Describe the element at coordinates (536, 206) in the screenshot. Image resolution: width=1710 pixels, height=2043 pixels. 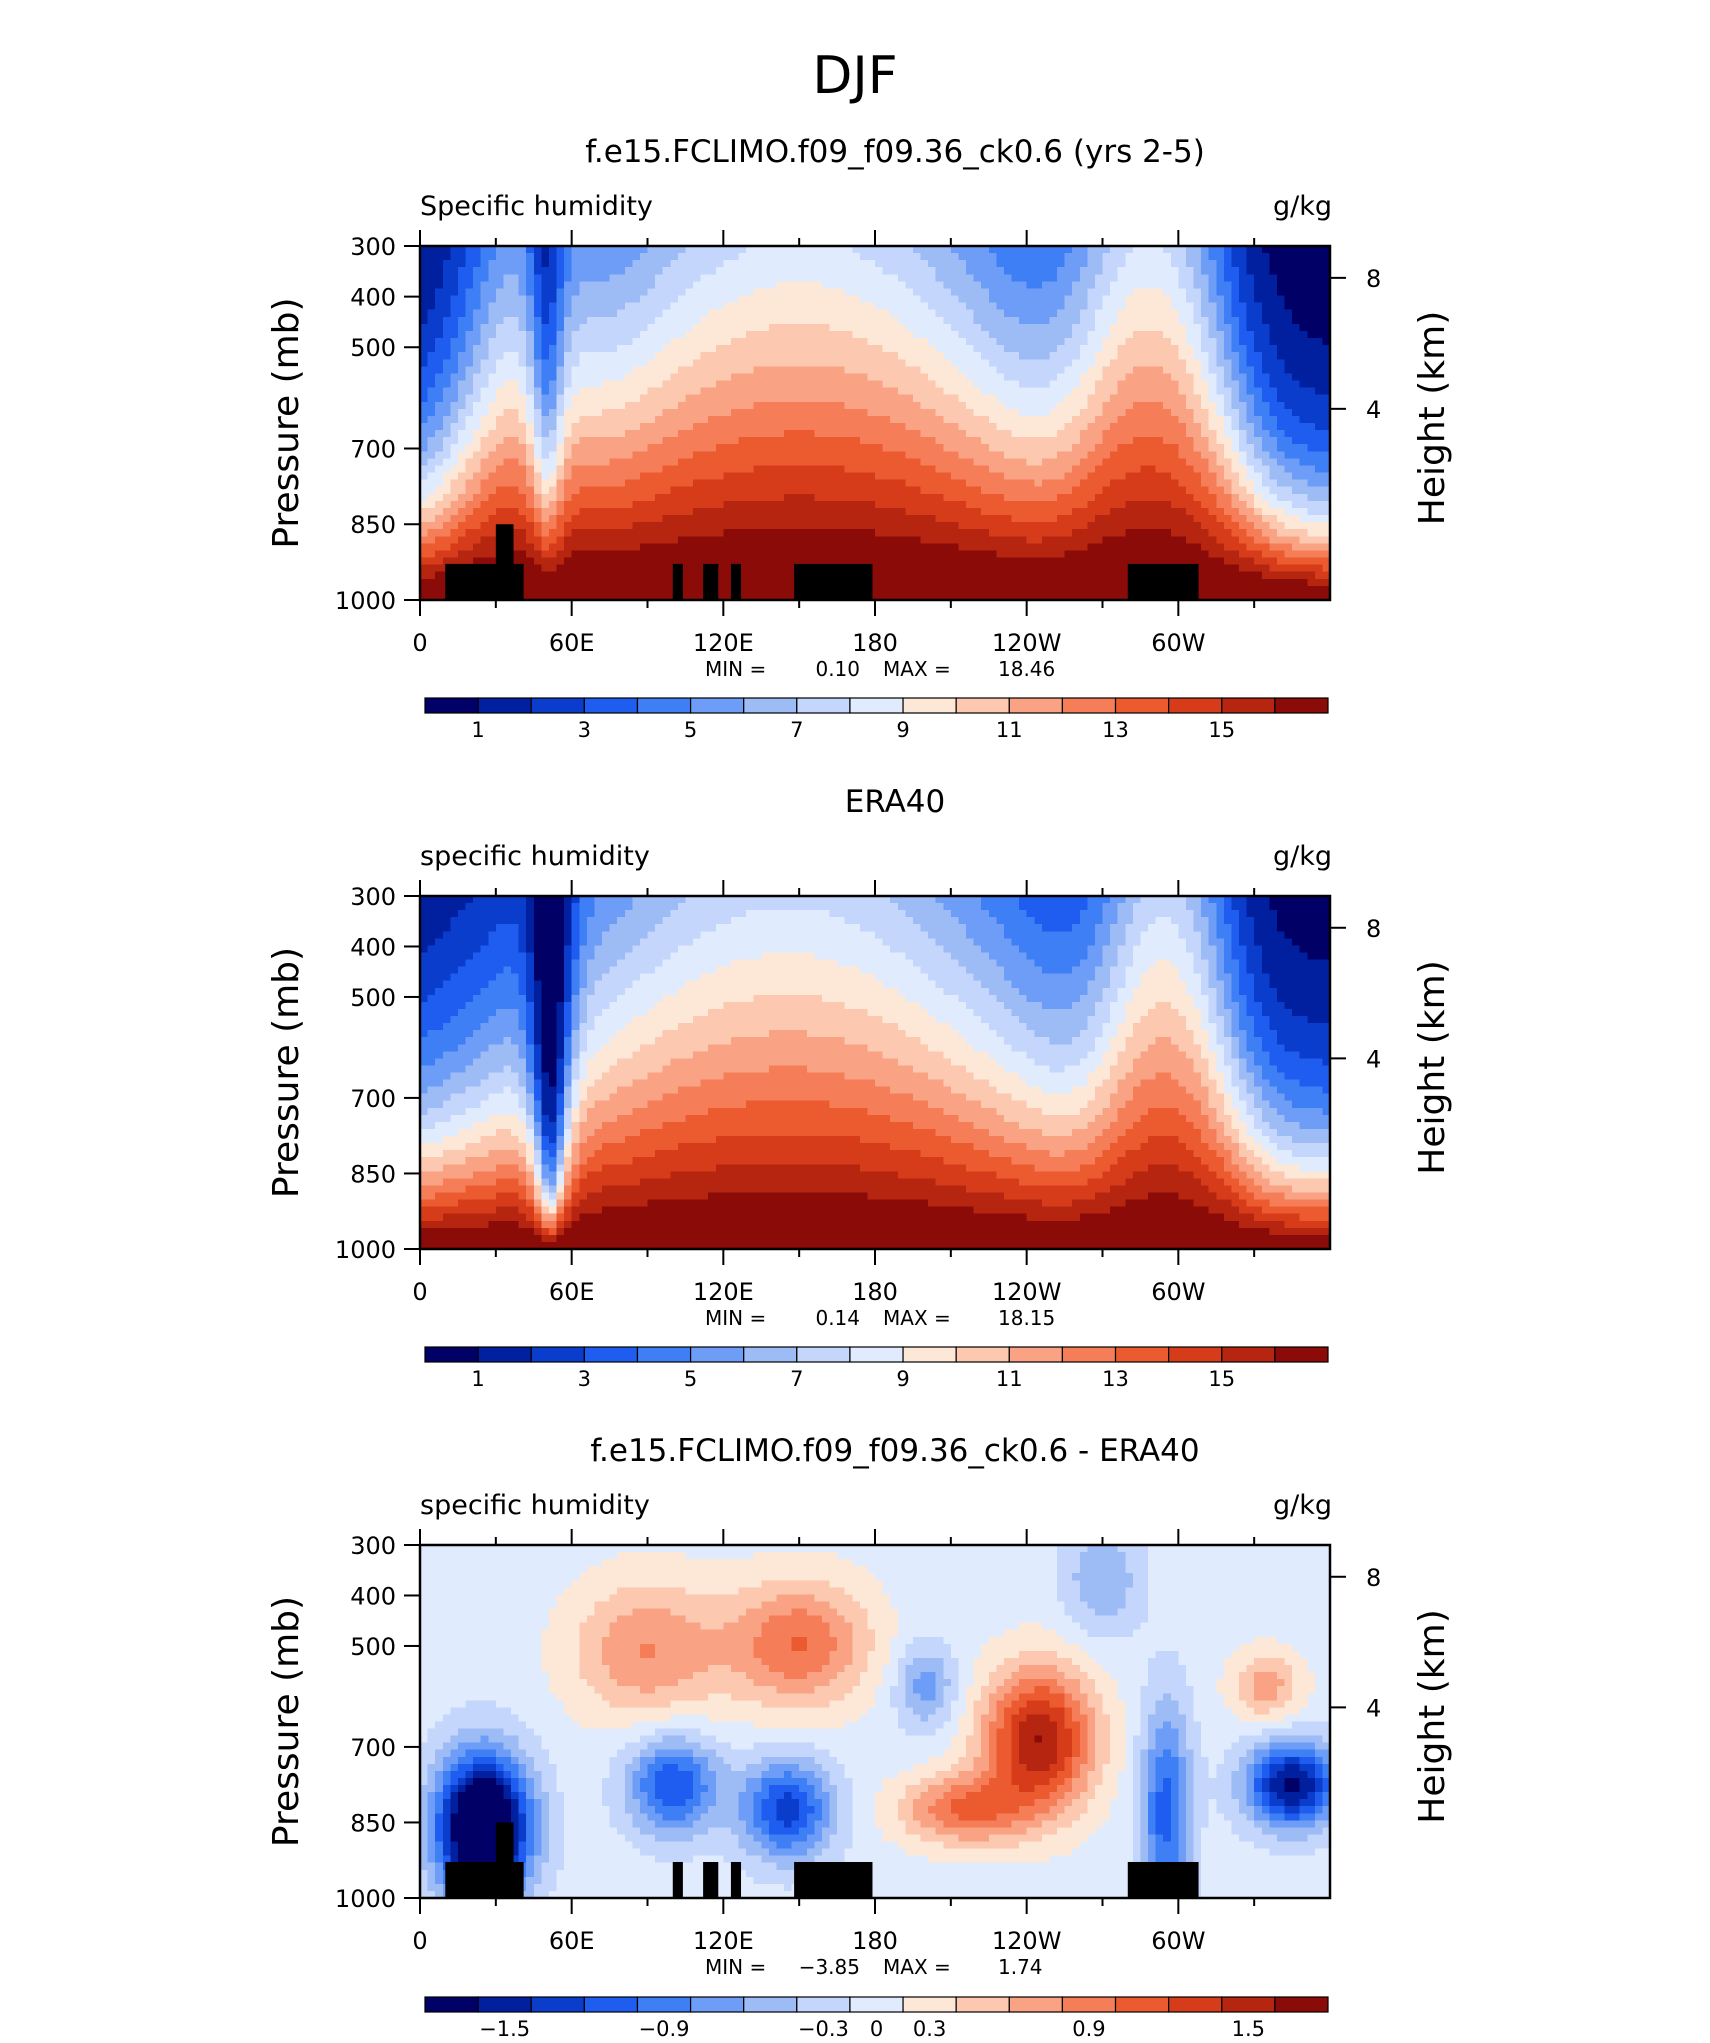
I see `variable-label: Specific humidity` at that location.